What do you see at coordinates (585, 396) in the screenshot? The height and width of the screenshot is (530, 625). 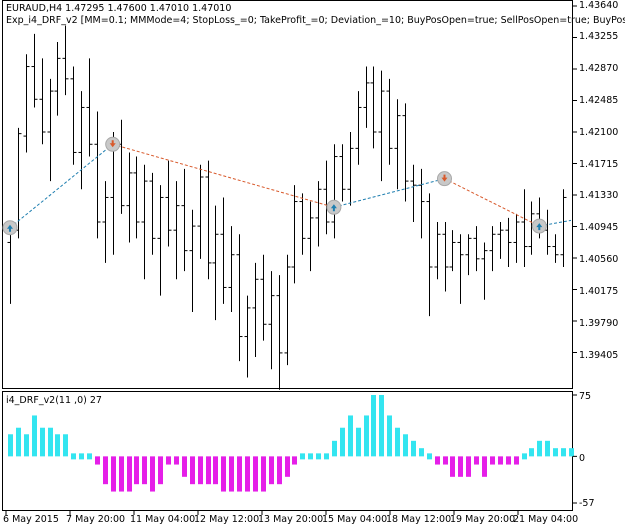 I see `indicator-level-label: 75` at bounding box center [585, 396].